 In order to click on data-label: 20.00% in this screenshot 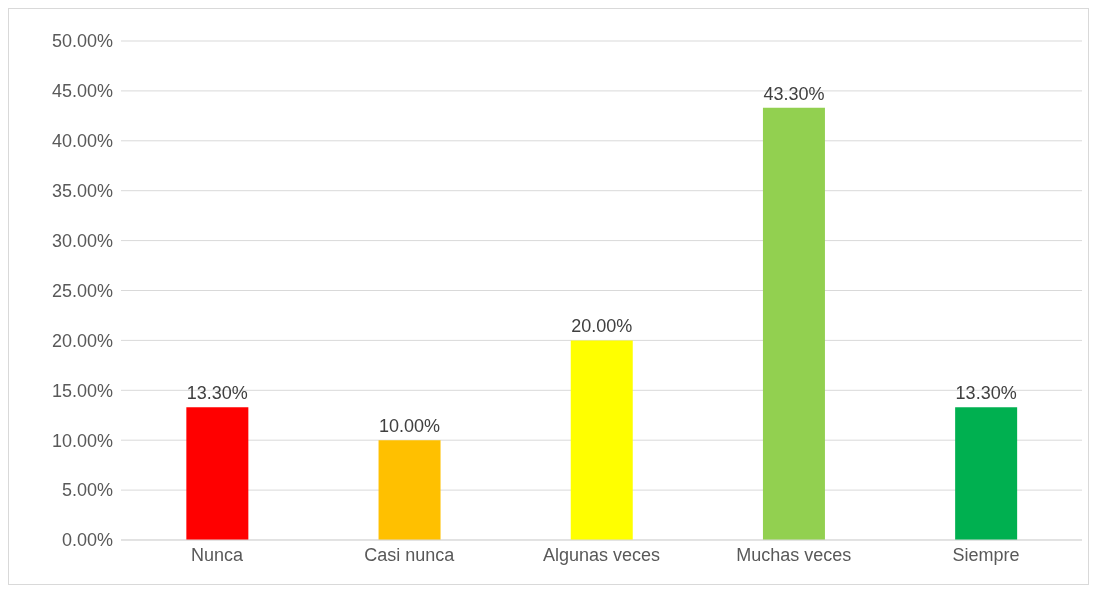, I will do `click(602, 326)`.